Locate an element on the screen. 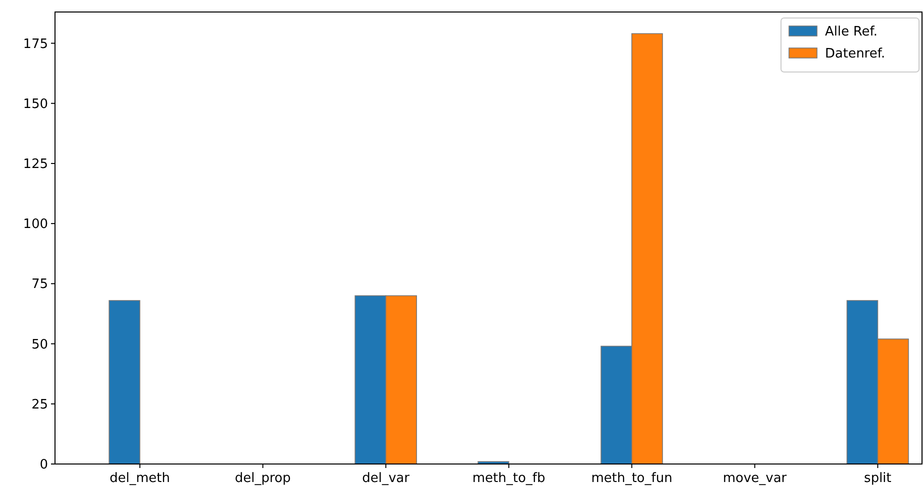 Image resolution: width=923 pixels, height=496 pixels. y-tick-label: 100 is located at coordinates (35, 224).